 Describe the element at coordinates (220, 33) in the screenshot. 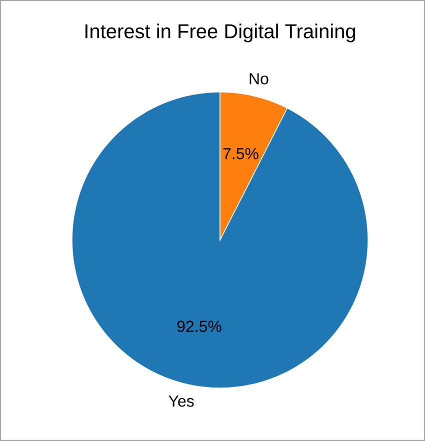

I see `chart-title: Interest in Free Digital Training` at that location.